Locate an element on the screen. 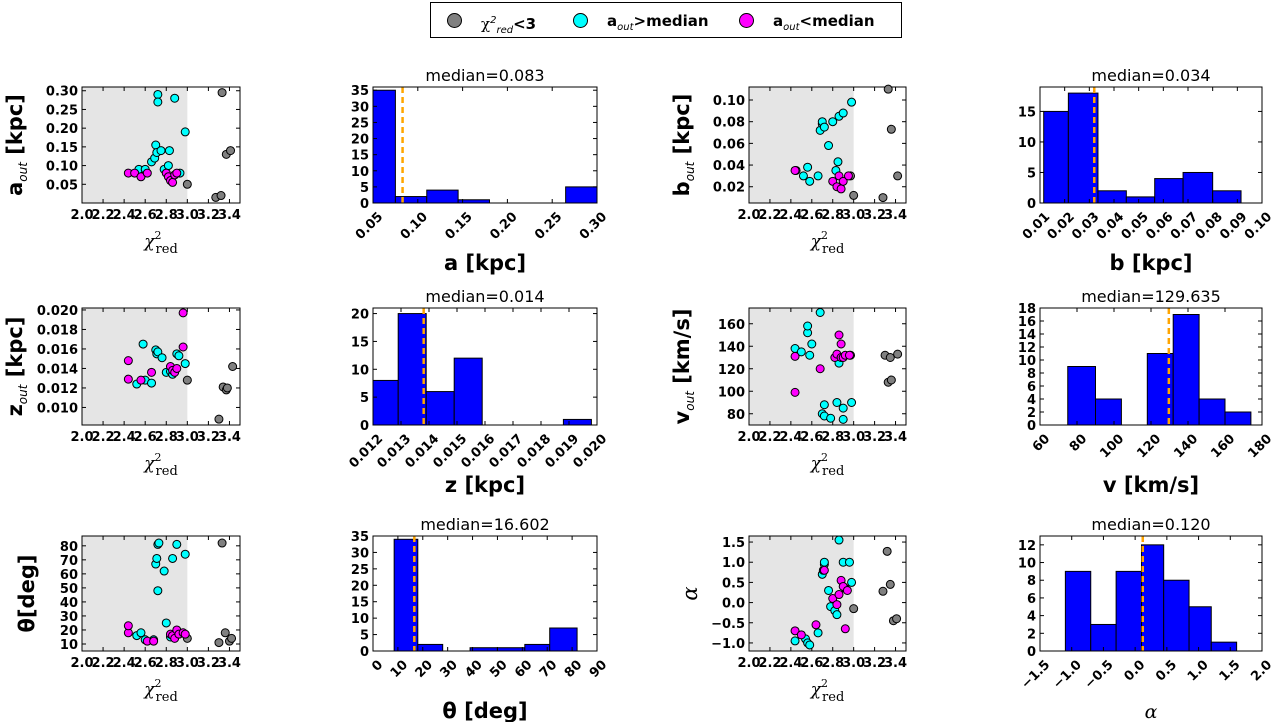 This screenshot has width=1280, height=722. x-tick-label: 0.0 is located at coordinates (1134, 671).